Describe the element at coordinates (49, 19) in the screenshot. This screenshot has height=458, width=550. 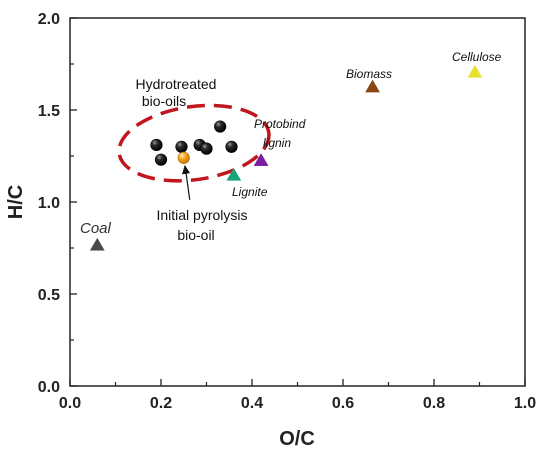
I see `y-tick-label: 2.0` at that location.